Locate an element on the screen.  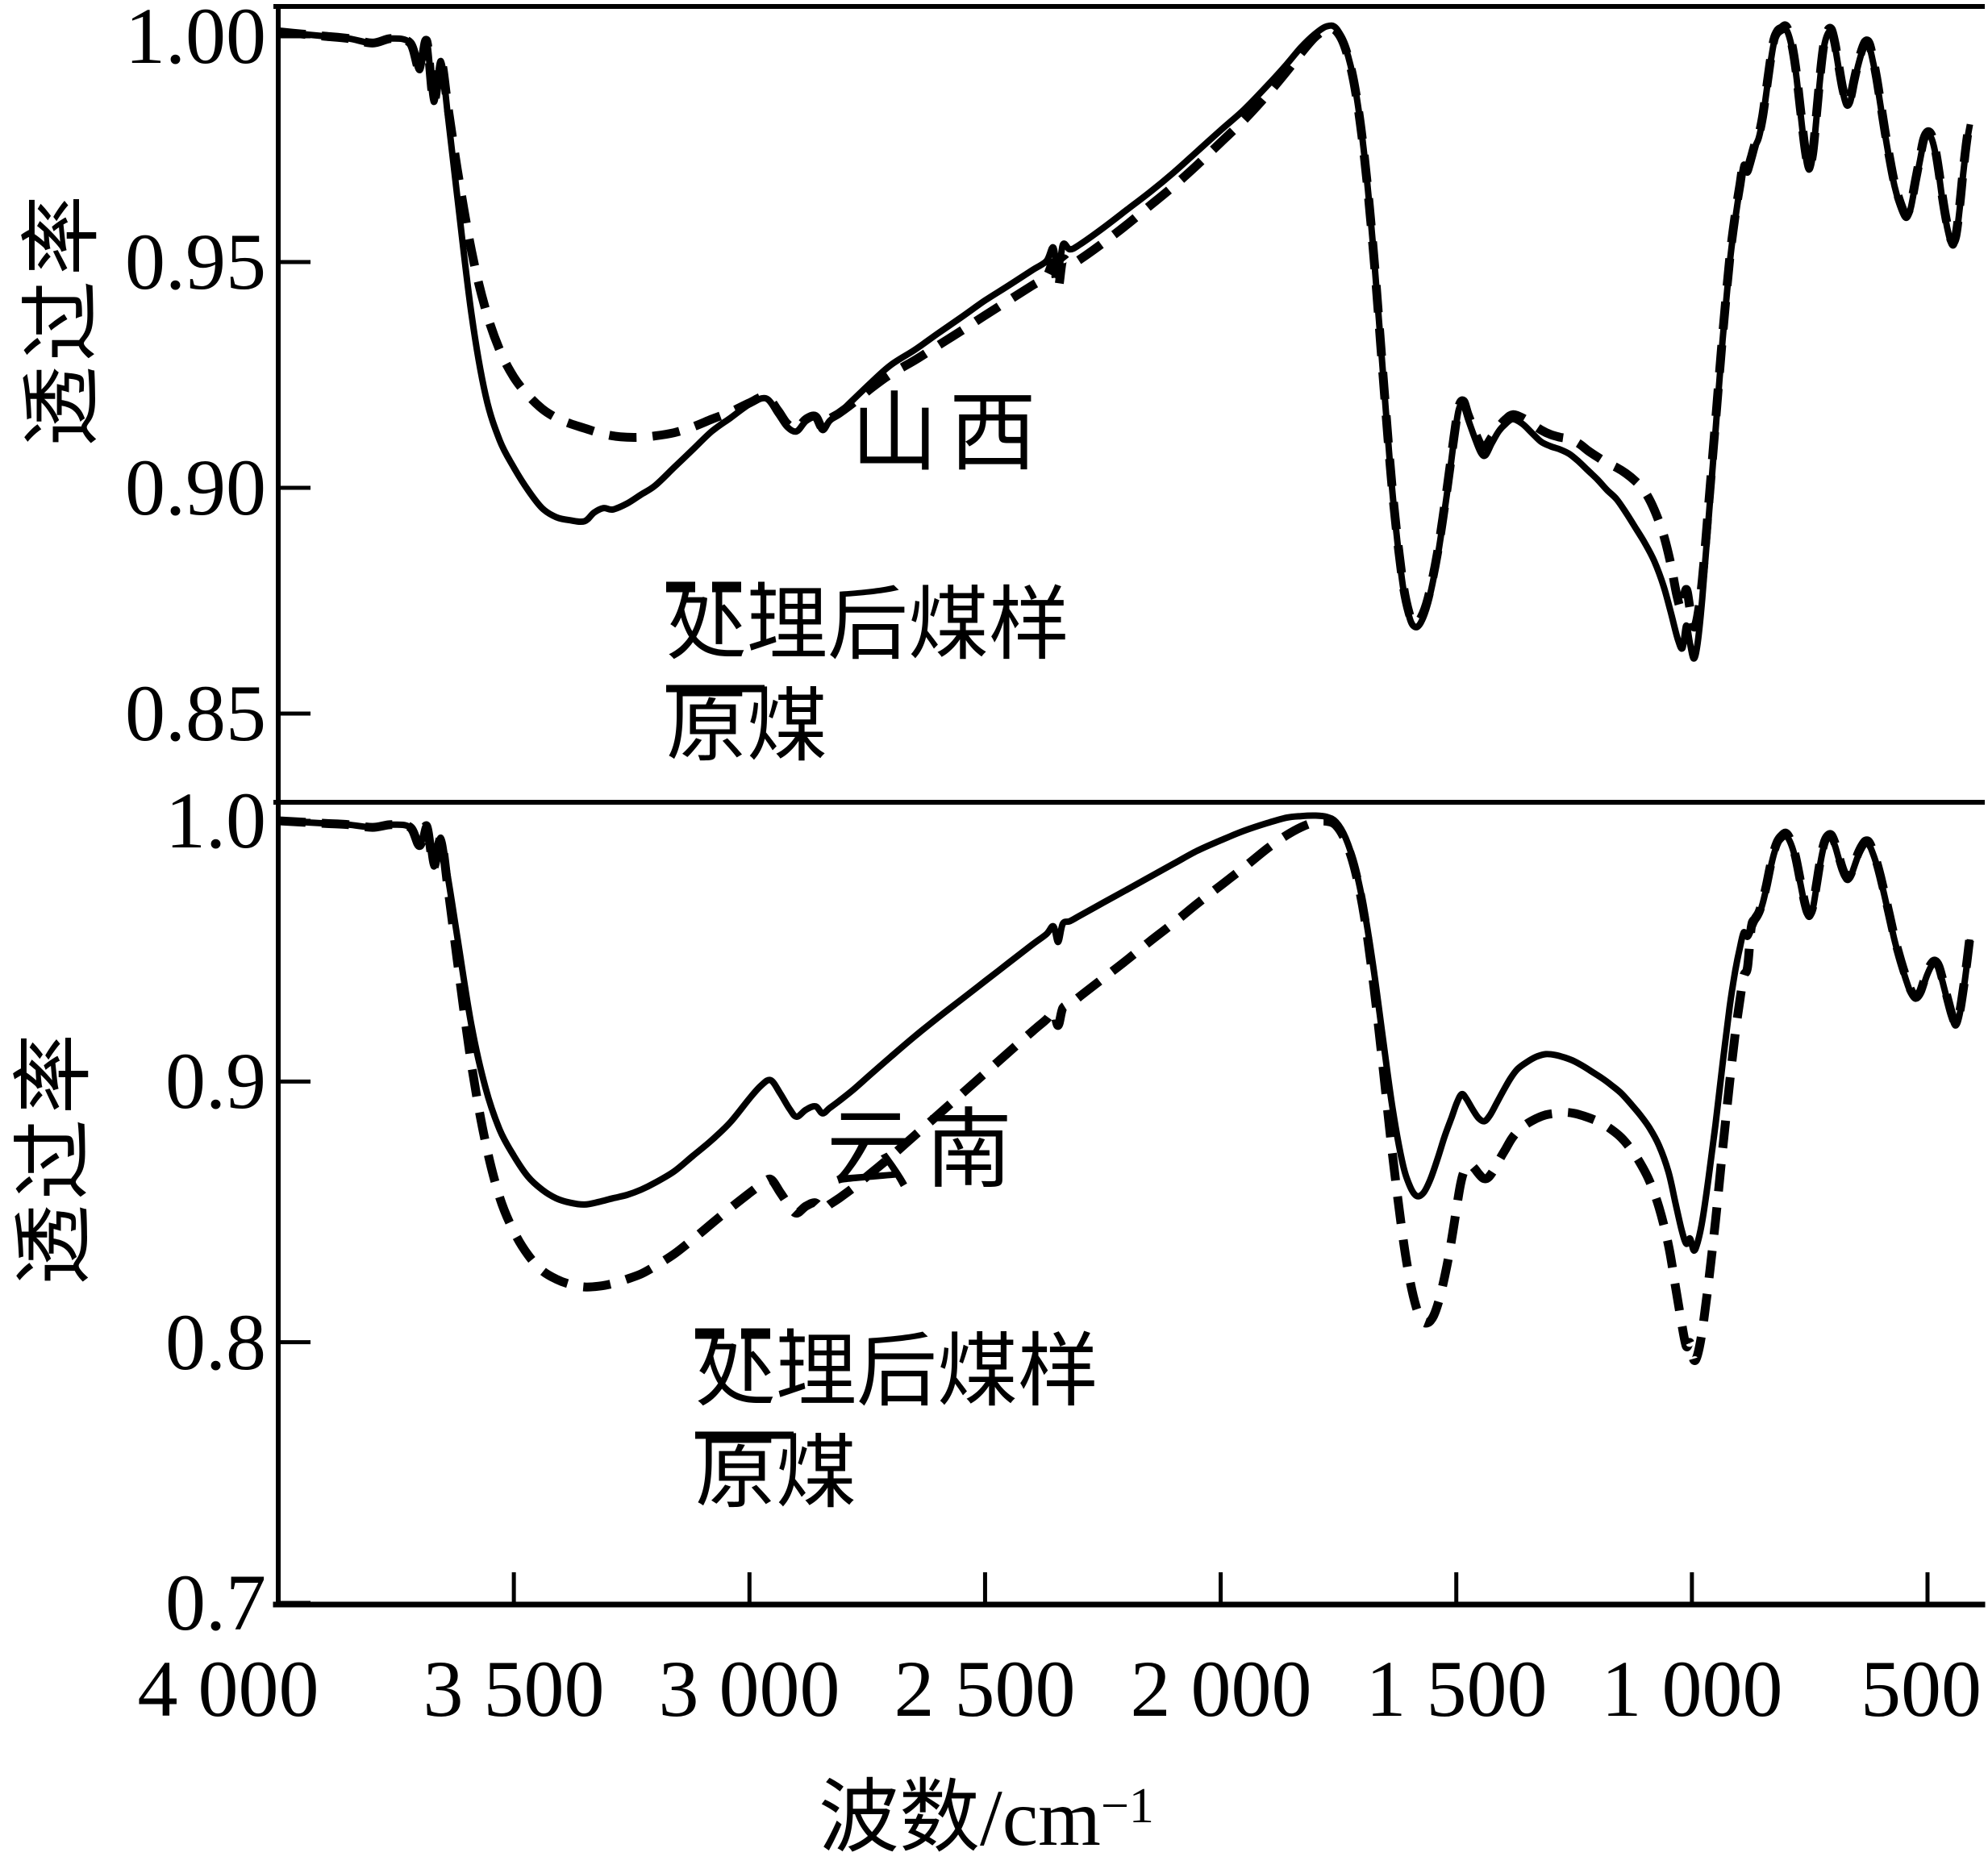
x-tick-label: 2 500 is located at coordinates (985, 1689).